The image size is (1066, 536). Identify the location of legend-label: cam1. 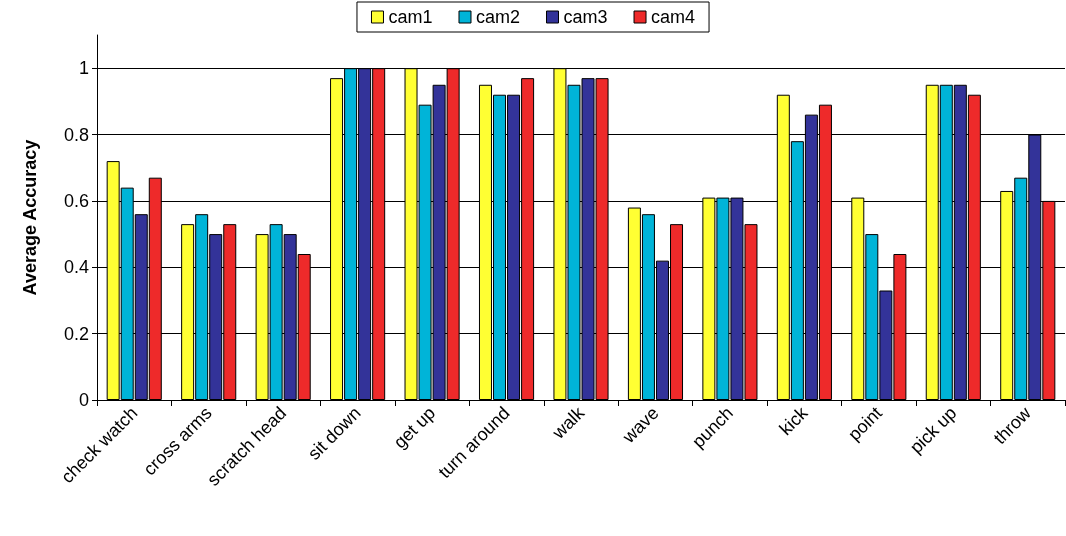
(410, 17).